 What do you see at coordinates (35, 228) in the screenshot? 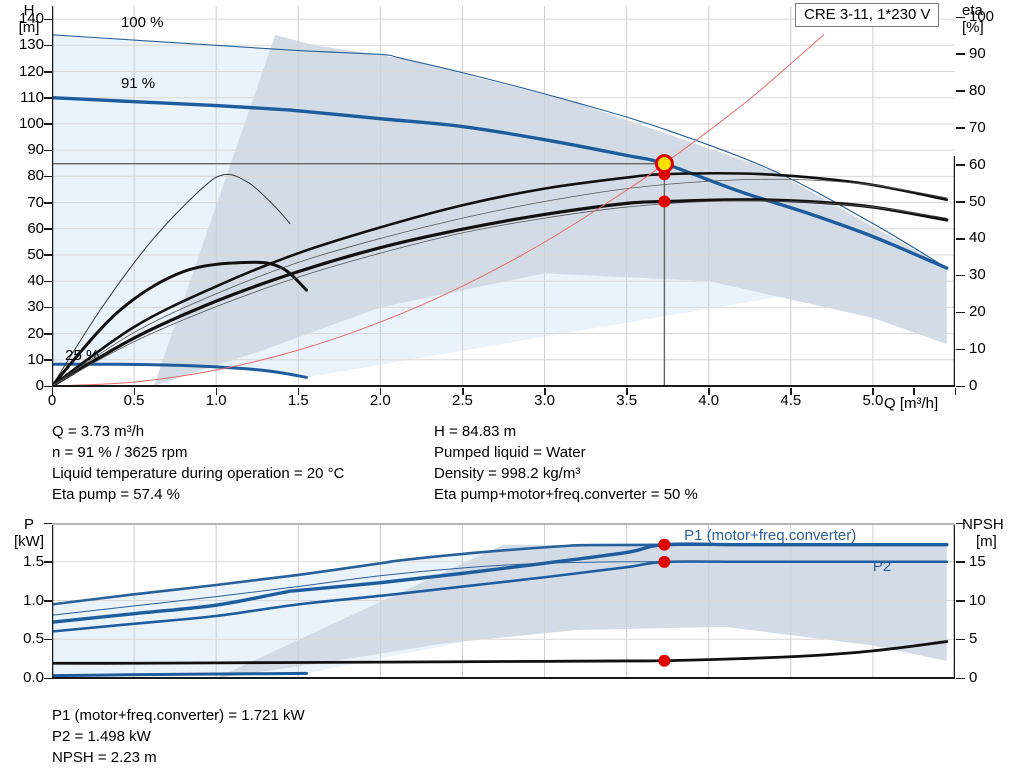
I see `head-y-tick: 60` at bounding box center [35, 228].